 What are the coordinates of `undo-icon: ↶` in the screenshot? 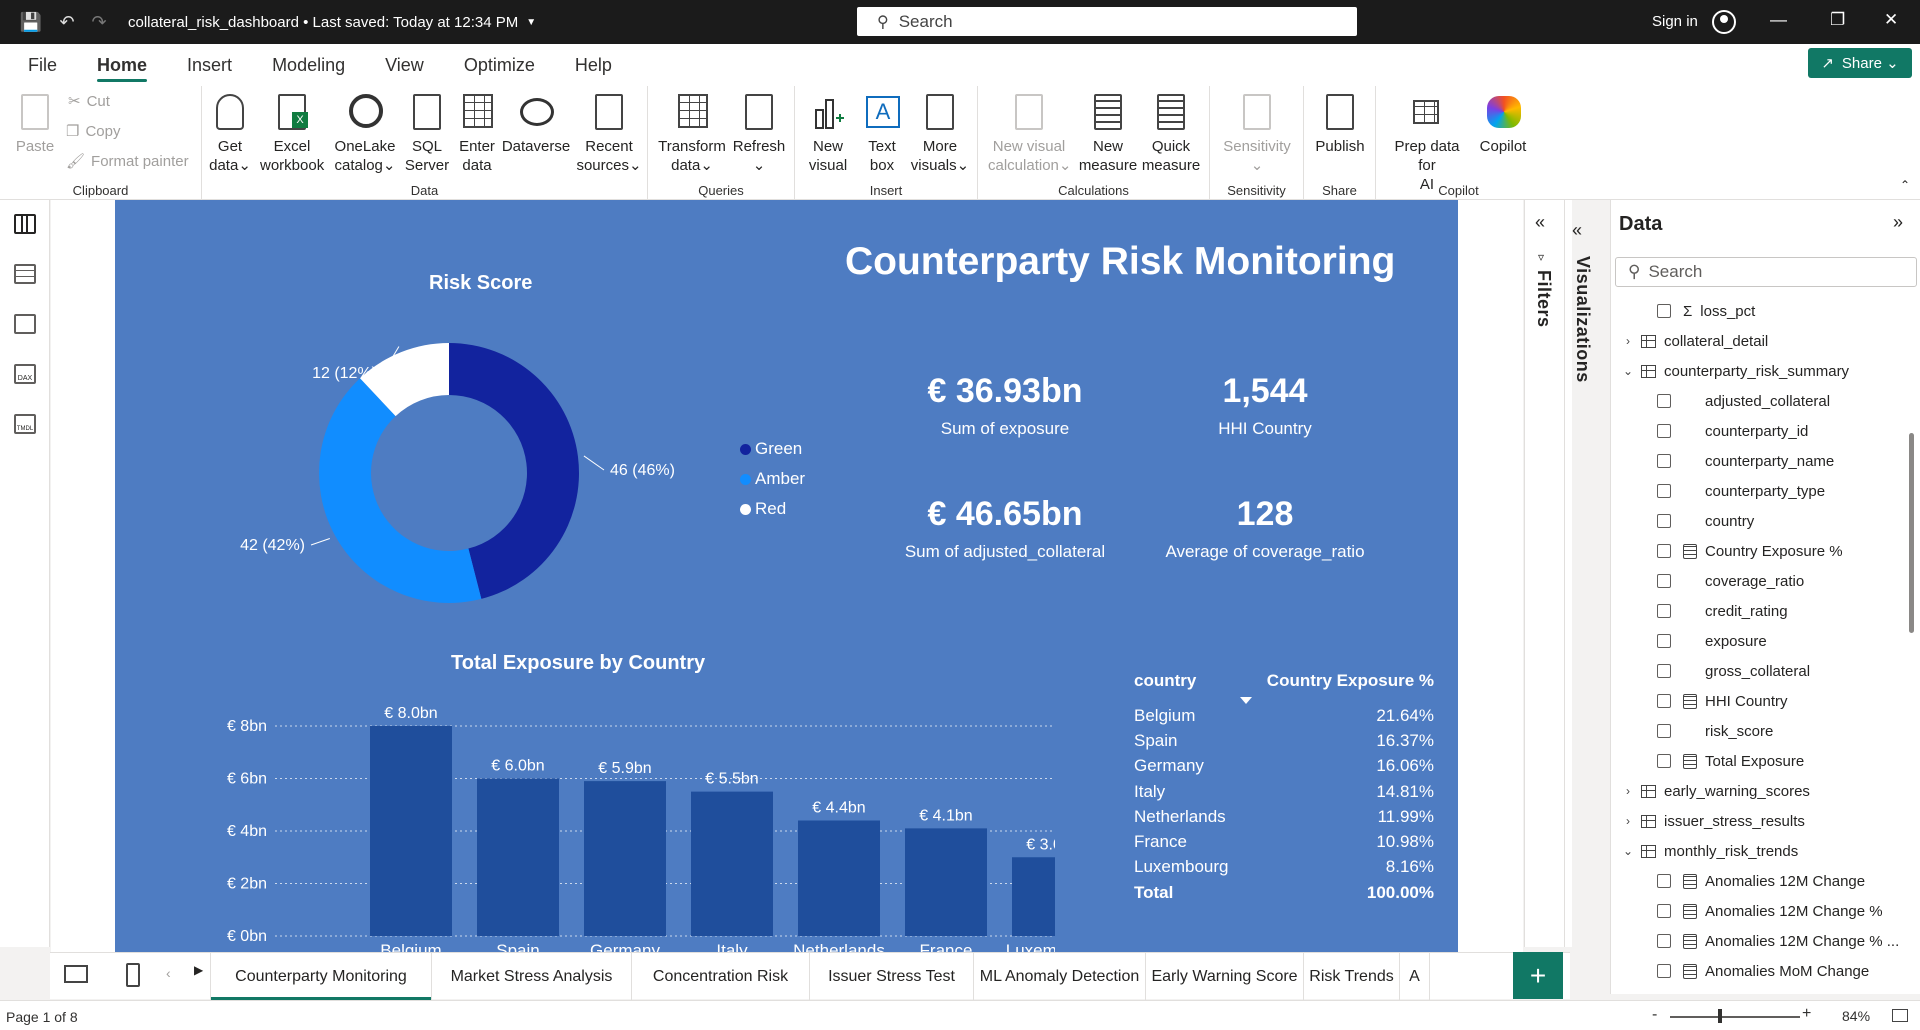 It's located at (67, 21).